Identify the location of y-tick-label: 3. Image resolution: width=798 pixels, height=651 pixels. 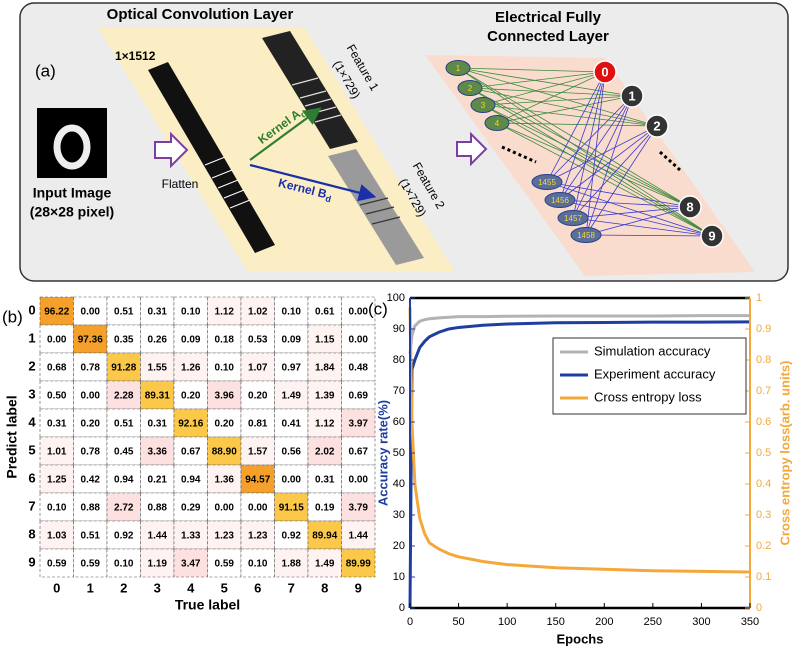
(31, 393).